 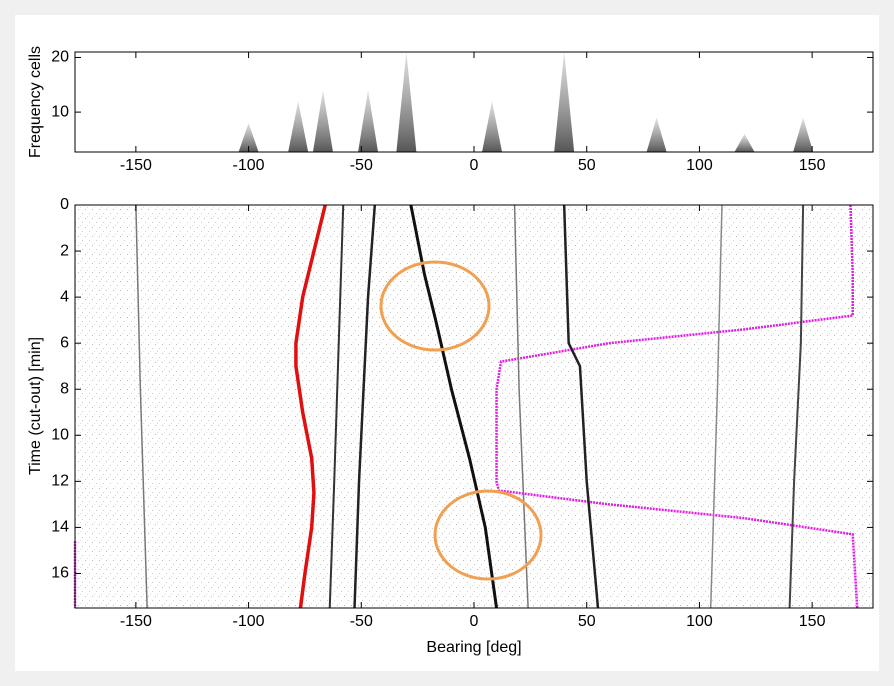 What do you see at coordinates (474, 102) in the screenshot?
I see `plot-area` at bounding box center [474, 102].